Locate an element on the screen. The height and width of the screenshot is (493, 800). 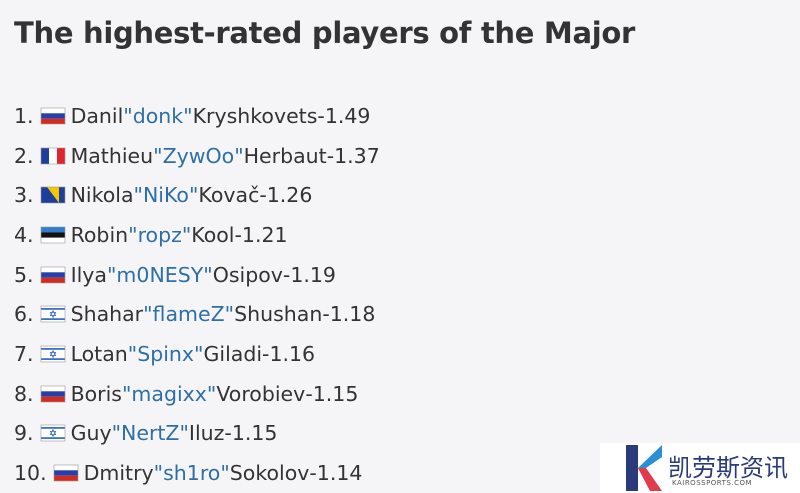
player-row: 7. Lotan "Spinx" Giladi - 1.16 is located at coordinates (197, 354).